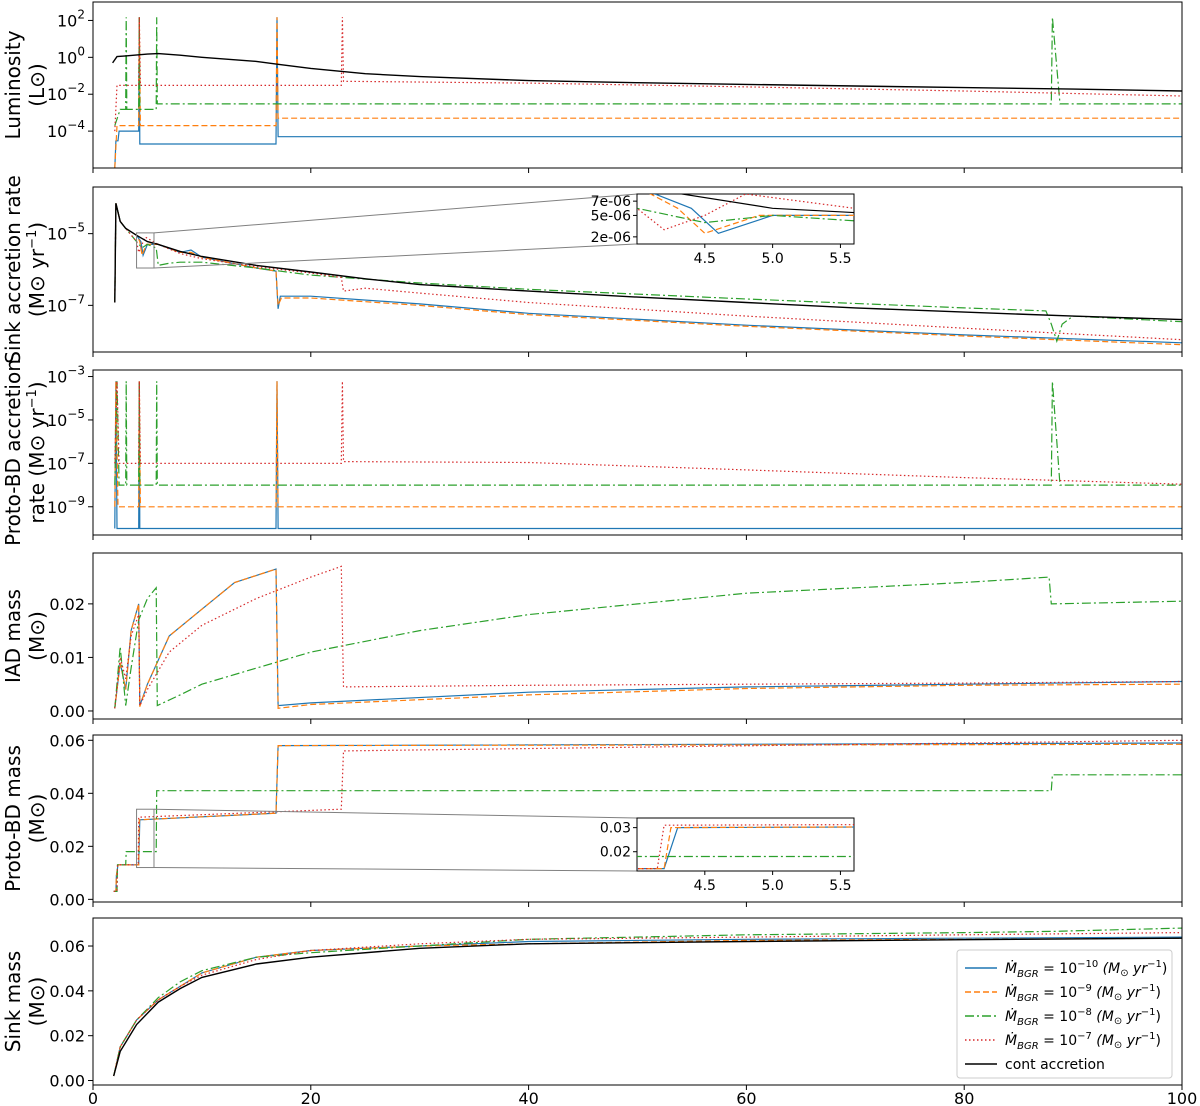 This screenshot has width=1200, height=1106. I want to click on legend-box, so click(1064, 1014).